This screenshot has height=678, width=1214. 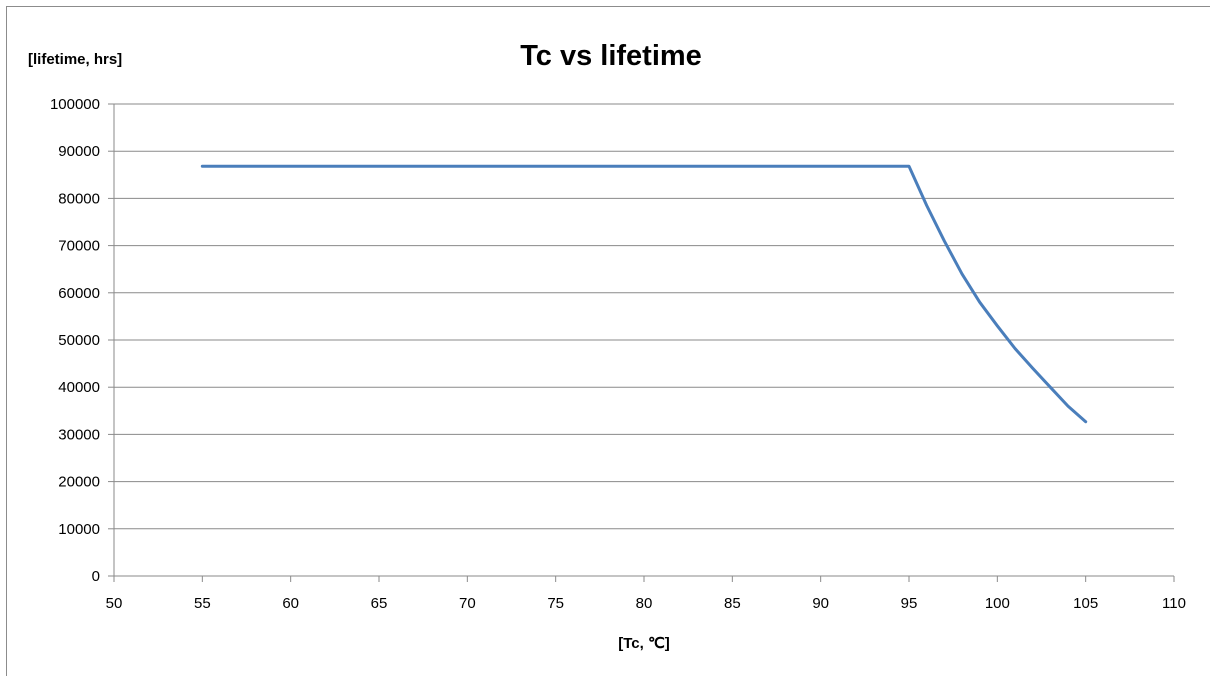 What do you see at coordinates (1174, 603) in the screenshot?
I see `x-tick-label: 110` at bounding box center [1174, 603].